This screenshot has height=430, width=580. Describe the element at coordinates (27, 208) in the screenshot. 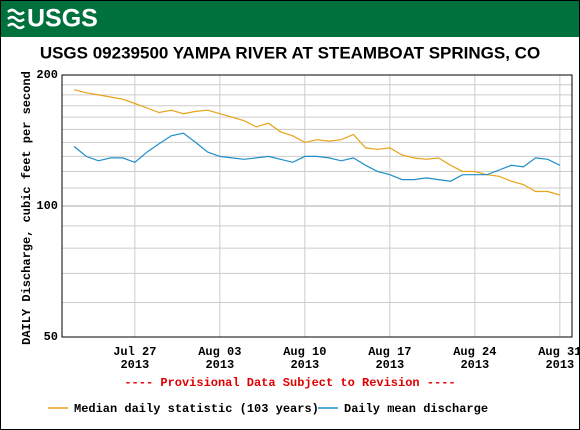

I see `y-axis-label: DAILY Discharge, cubic feet per second` at that location.